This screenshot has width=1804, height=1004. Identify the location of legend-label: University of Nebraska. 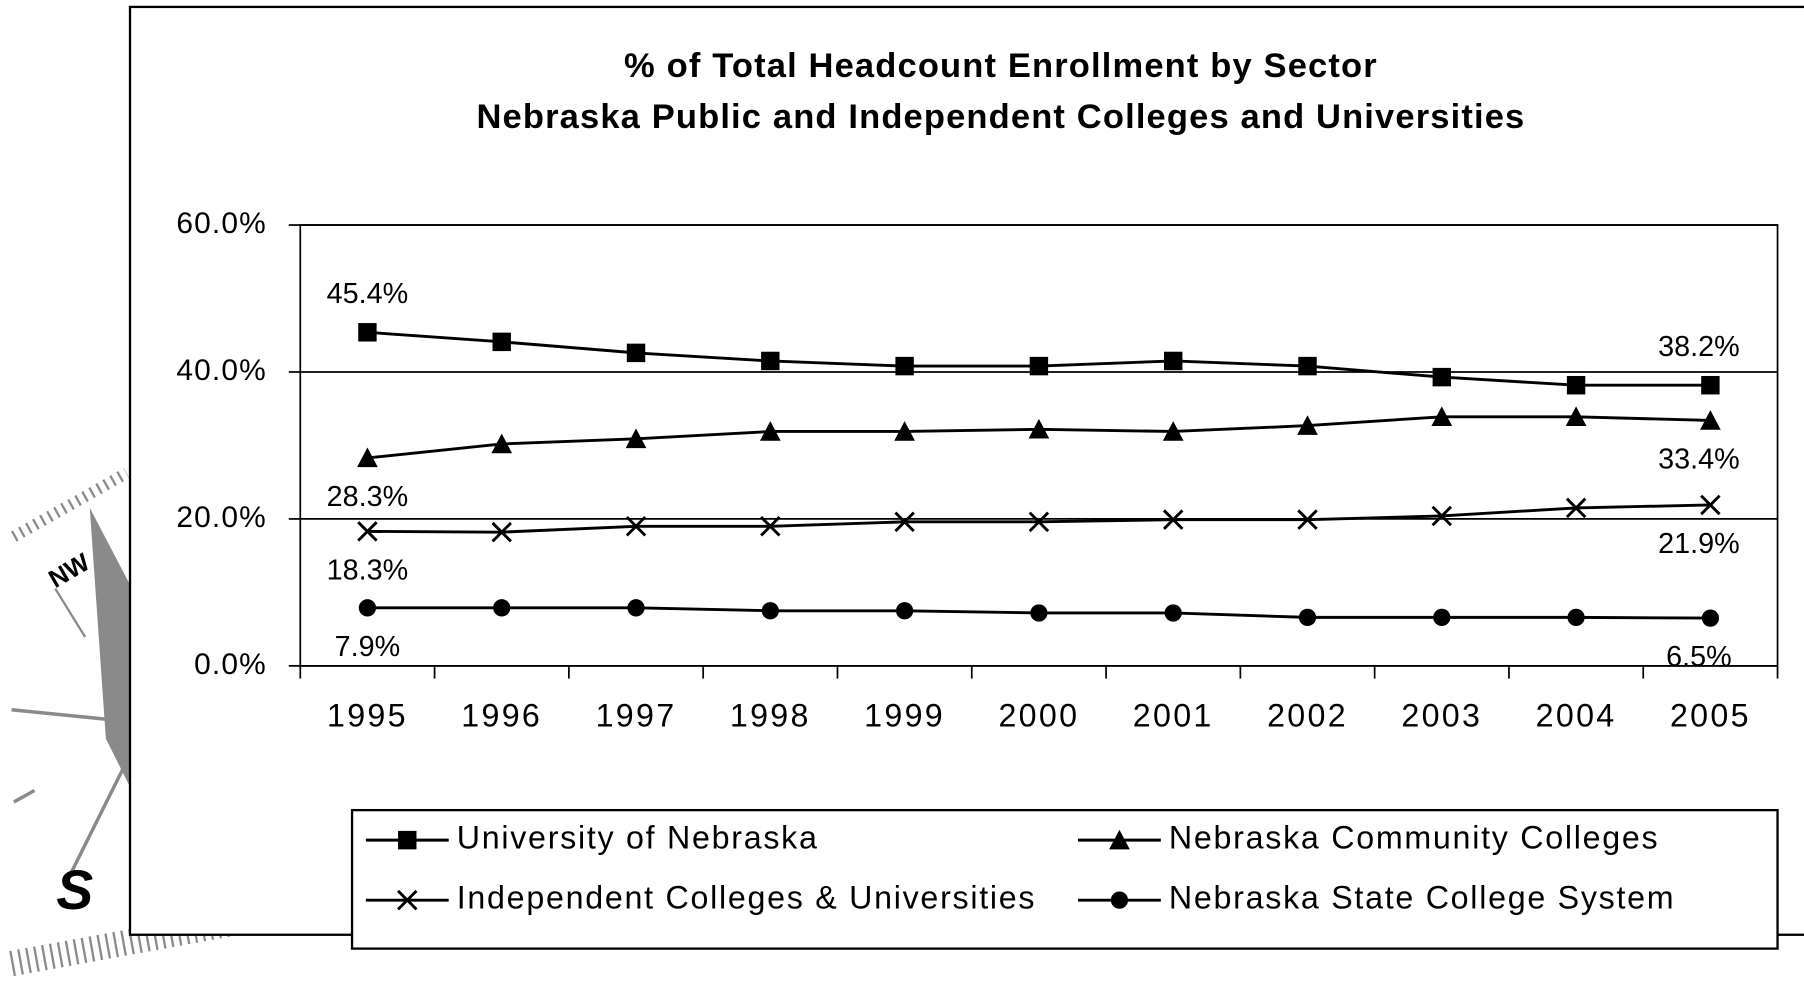
(638, 838).